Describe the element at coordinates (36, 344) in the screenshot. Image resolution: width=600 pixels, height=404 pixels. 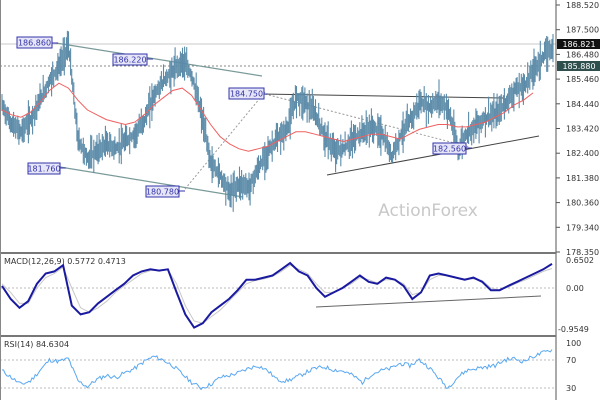
I see `rsi-title: RSI(14) 84.6304` at that location.